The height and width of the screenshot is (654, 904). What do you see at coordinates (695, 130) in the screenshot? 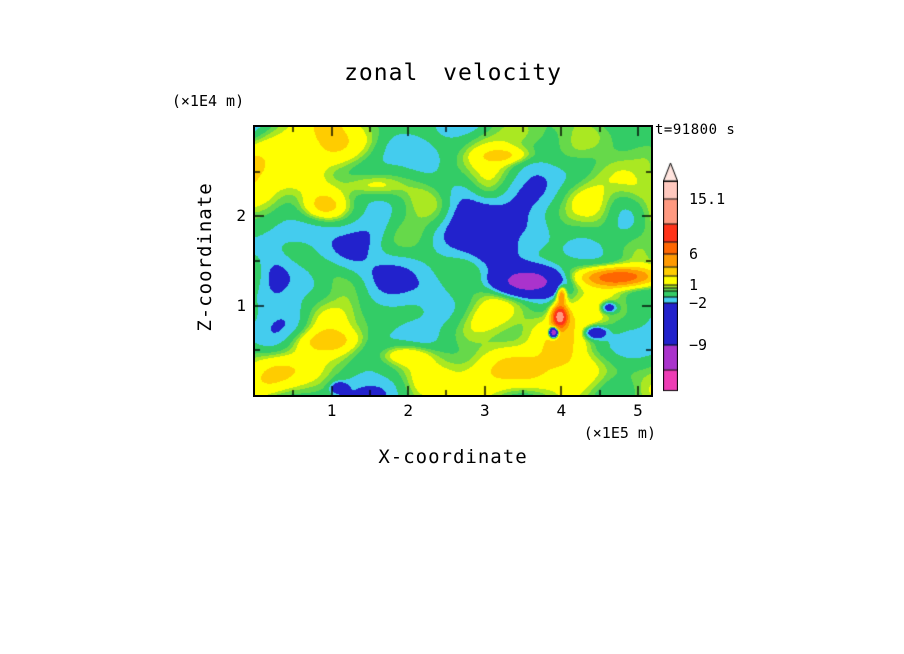
I see `time-annotation: t=91800 s` at bounding box center [695, 130].